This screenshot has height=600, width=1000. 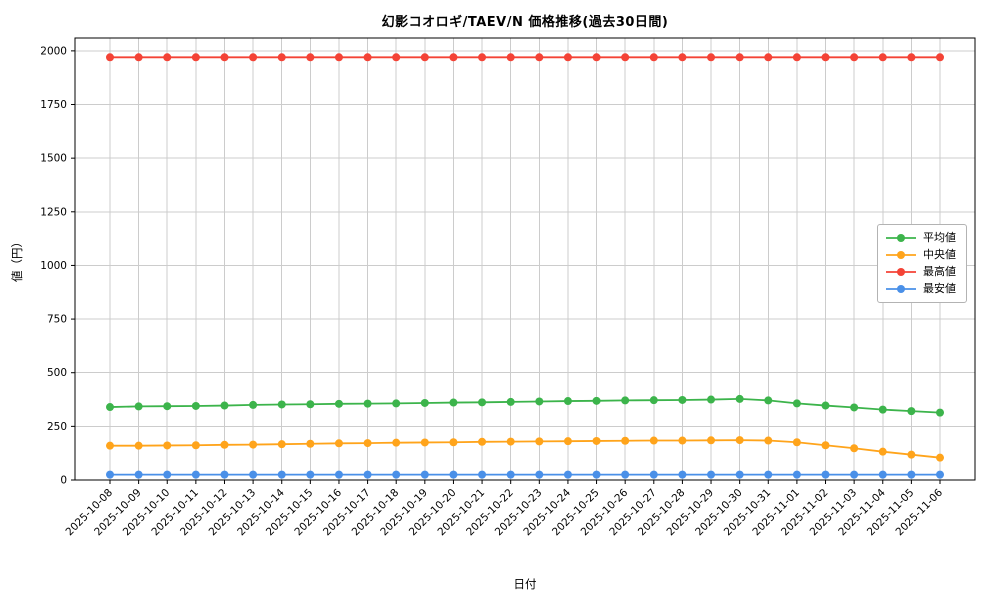 I want to click on legend-item: 最安値, so click(x=921, y=289).